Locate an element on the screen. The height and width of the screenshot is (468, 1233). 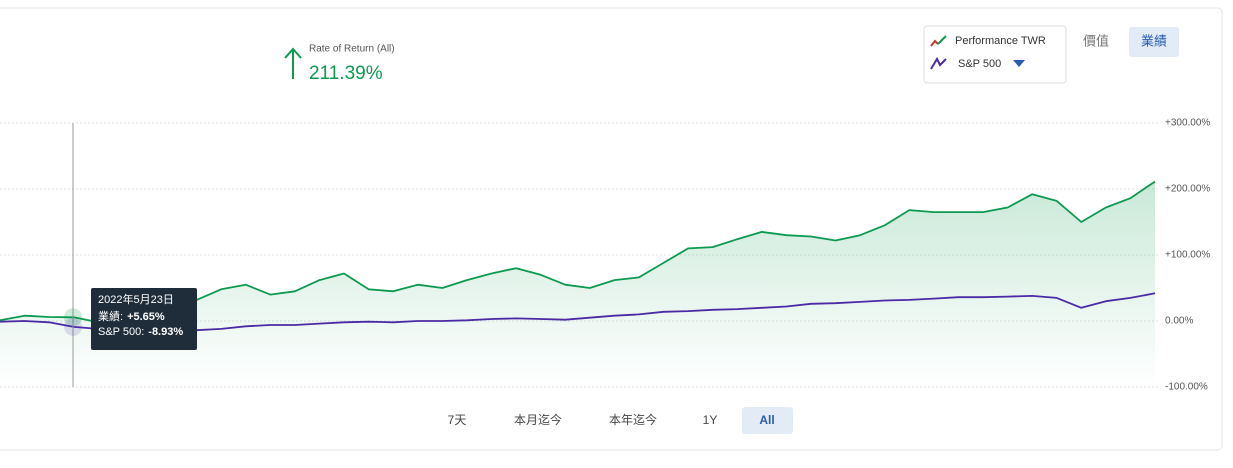
toggle-active-bg is located at coordinates (1154, 42).